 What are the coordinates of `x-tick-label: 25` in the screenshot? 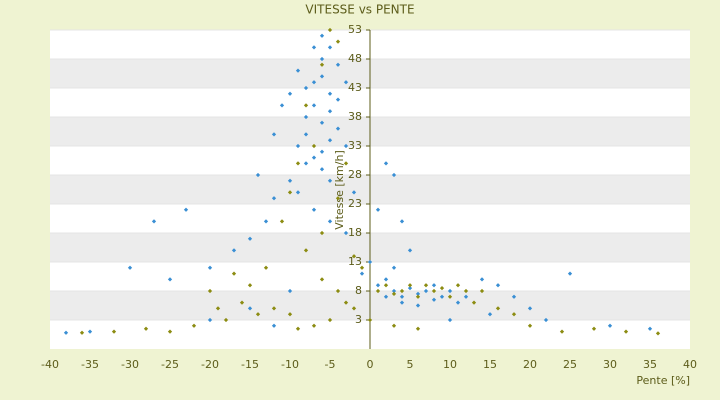 It's located at (570, 364).